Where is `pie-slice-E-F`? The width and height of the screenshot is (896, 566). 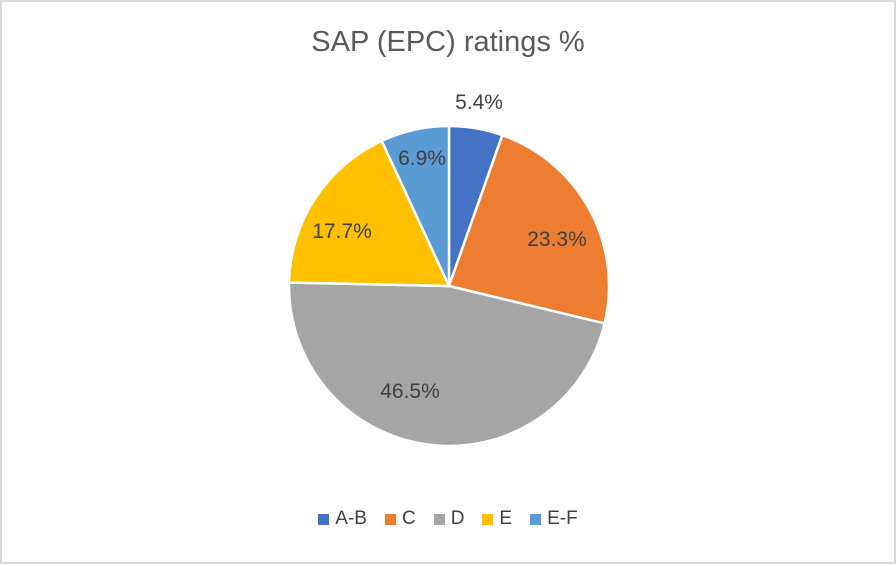 pie-slice-E-F is located at coordinates (415, 206).